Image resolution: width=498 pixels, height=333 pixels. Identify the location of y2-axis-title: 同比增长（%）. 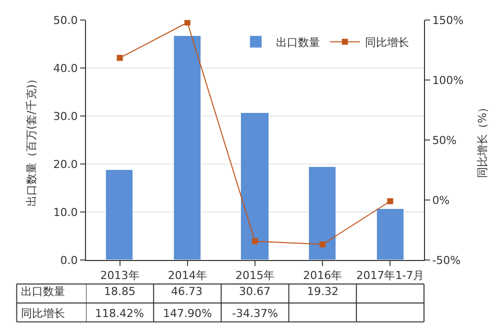
(482, 140).